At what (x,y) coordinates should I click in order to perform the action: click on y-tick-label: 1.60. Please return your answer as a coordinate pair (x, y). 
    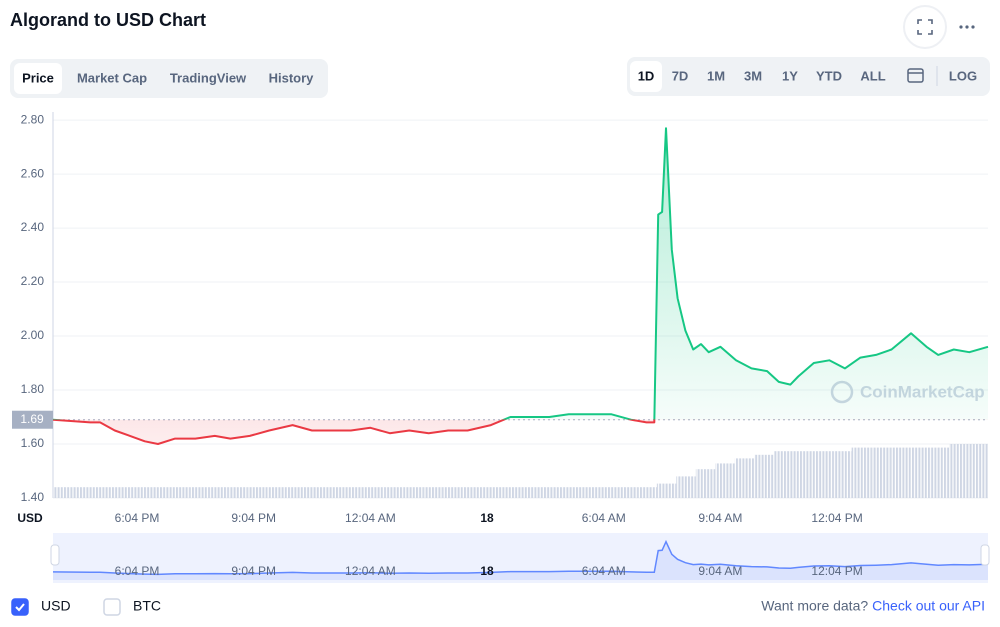
    Looking at the image, I should click on (33, 443).